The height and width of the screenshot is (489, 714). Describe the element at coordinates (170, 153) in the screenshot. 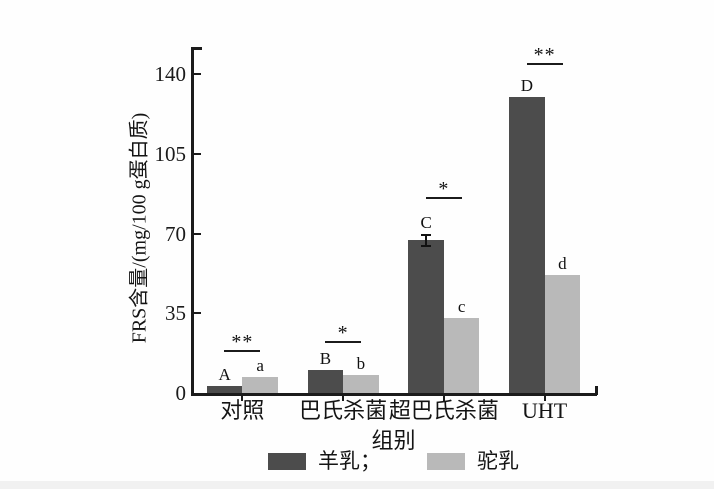

I see `y-tick-label: 105` at that location.